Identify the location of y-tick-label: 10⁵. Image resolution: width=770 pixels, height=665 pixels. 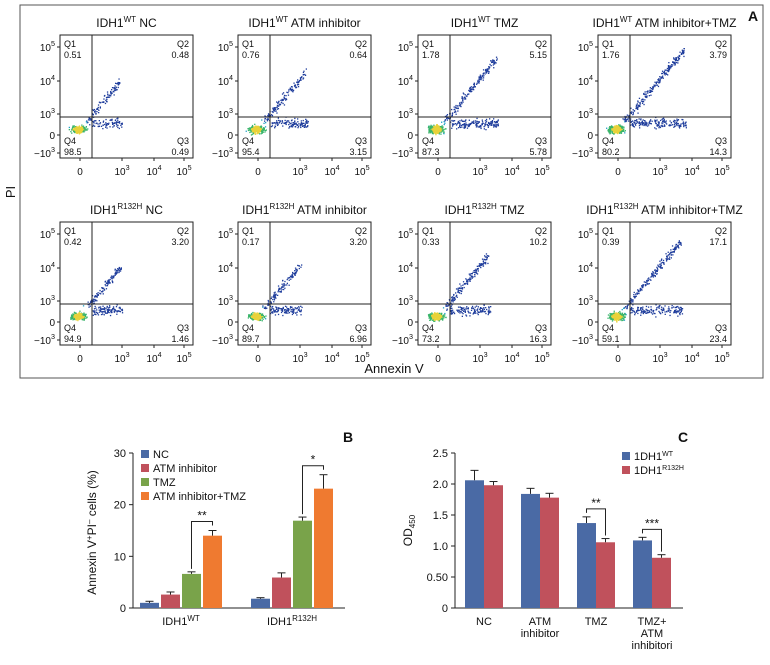
(405, 46).